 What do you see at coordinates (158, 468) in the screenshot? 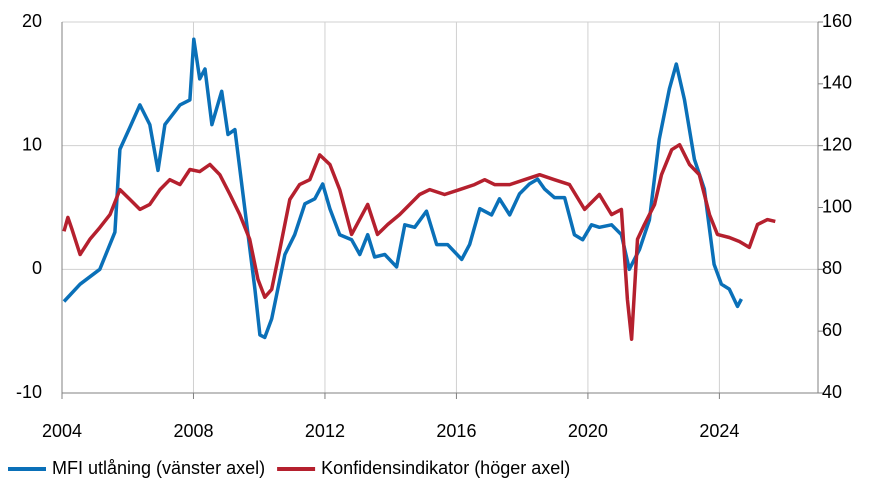
I see `legend-label: MFI utlåning (vänster axel)` at bounding box center [158, 468].